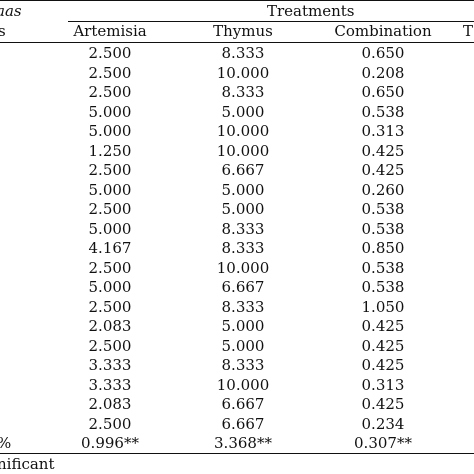 This screenshot has width=474, height=474. What do you see at coordinates (110, 443) in the screenshot?
I see `summary-artemisia: 0.996**` at bounding box center [110, 443].